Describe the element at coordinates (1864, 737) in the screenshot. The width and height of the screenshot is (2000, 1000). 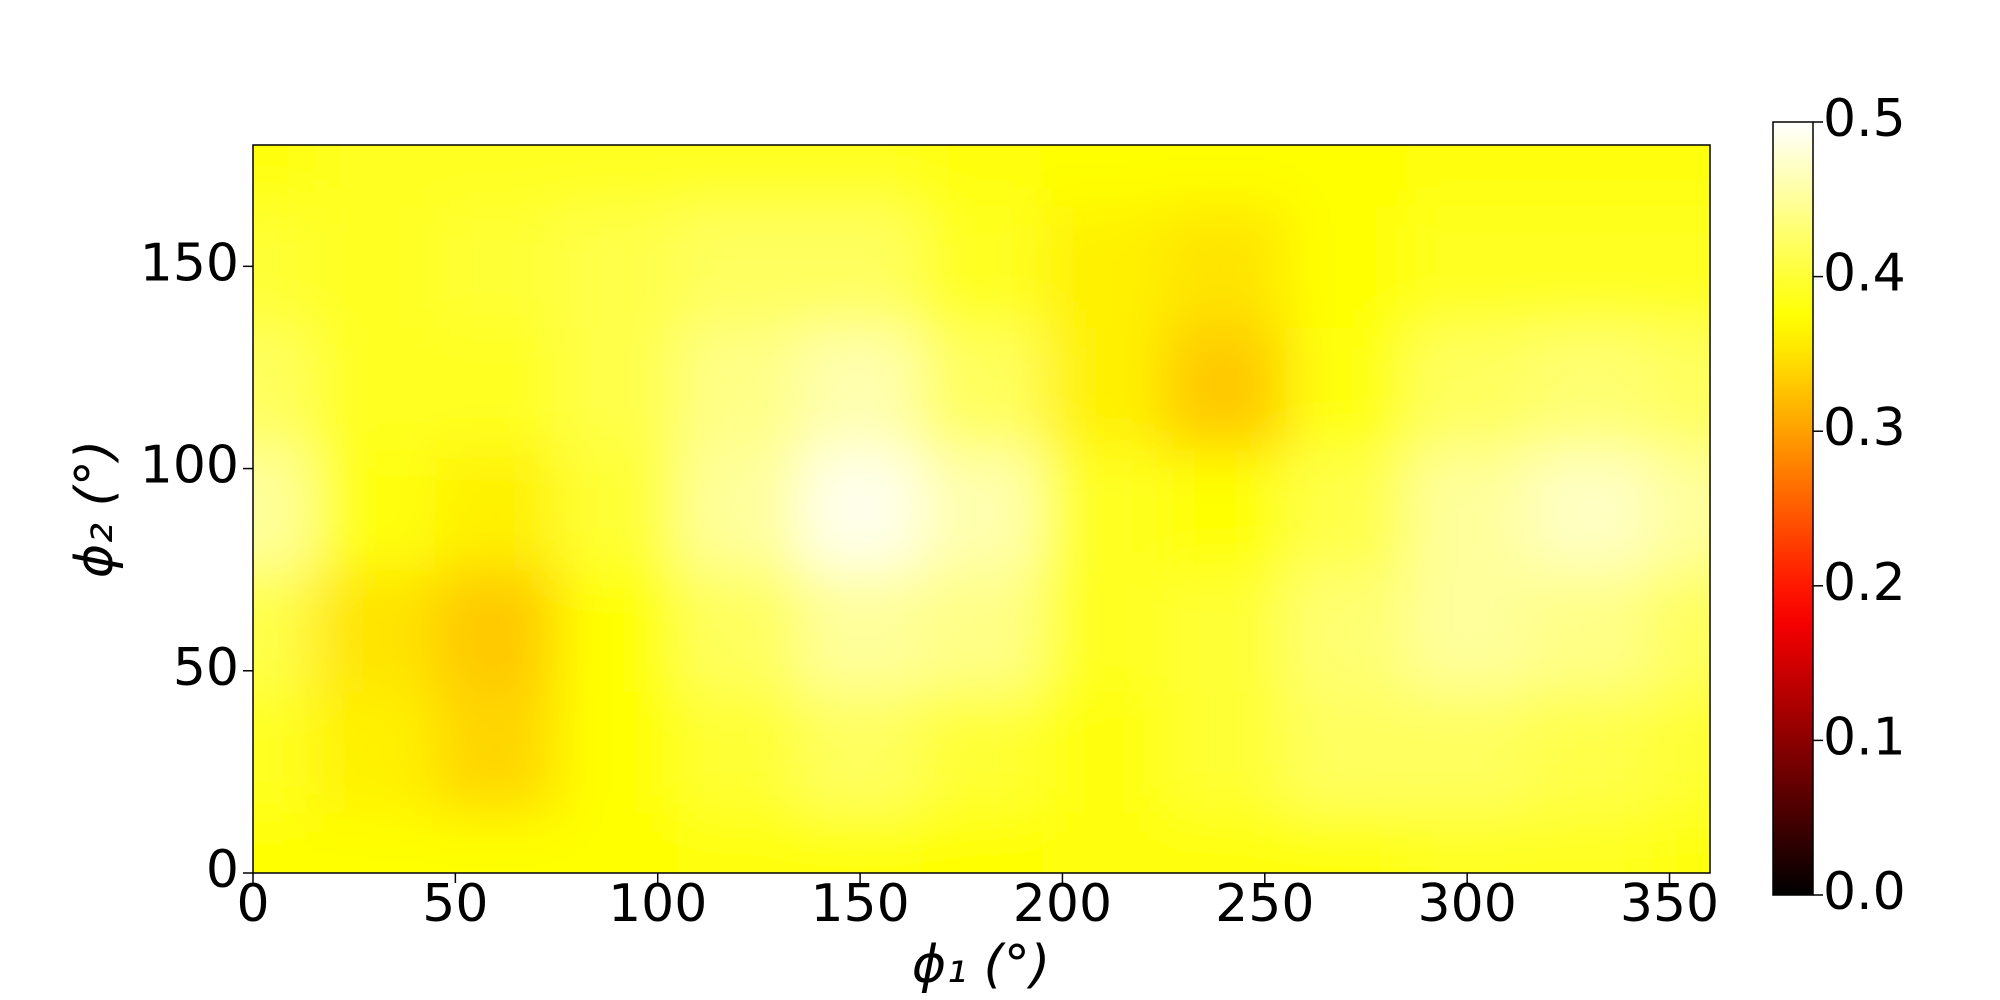
I see `colorbar-tick-label: 0.1` at that location.